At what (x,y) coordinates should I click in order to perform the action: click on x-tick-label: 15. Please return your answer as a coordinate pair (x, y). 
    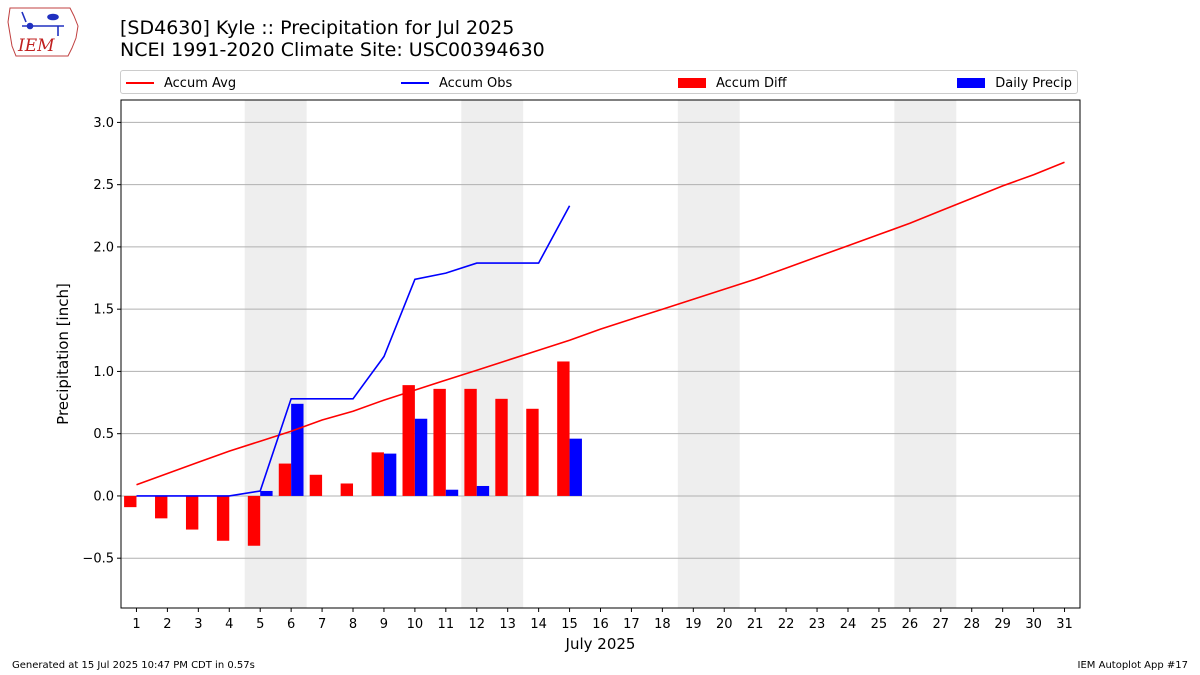
    Looking at the image, I should click on (569, 624).